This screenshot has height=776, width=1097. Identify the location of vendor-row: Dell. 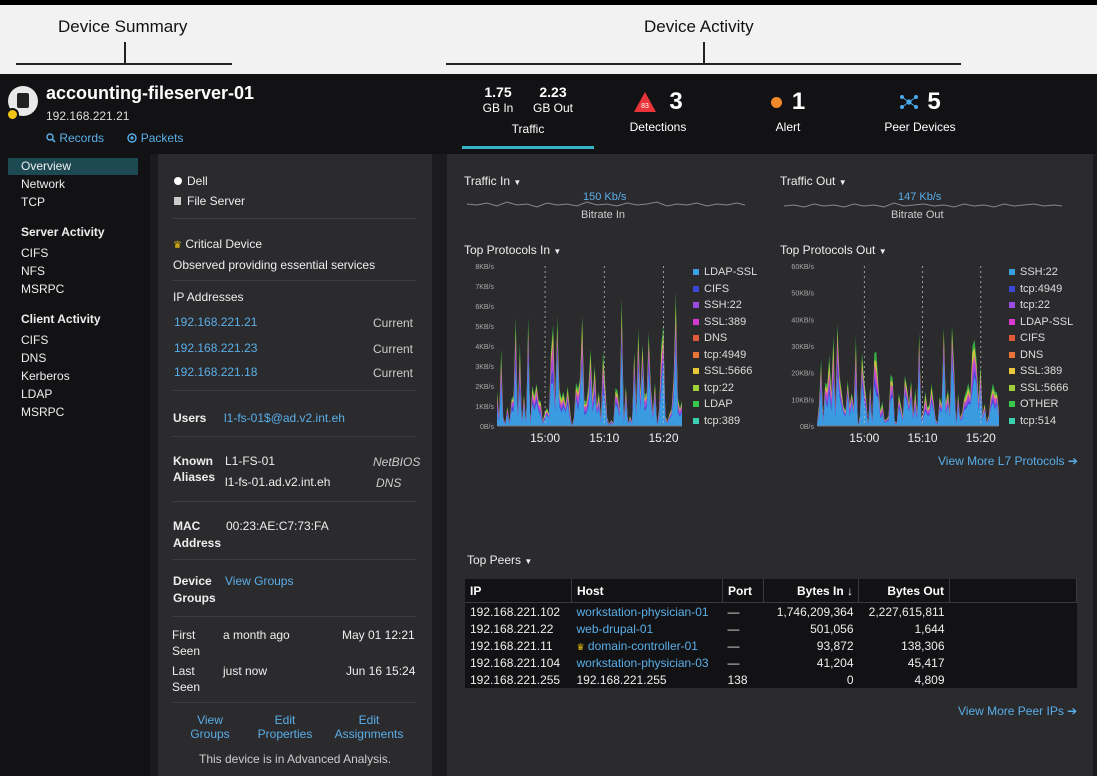
(191, 181).